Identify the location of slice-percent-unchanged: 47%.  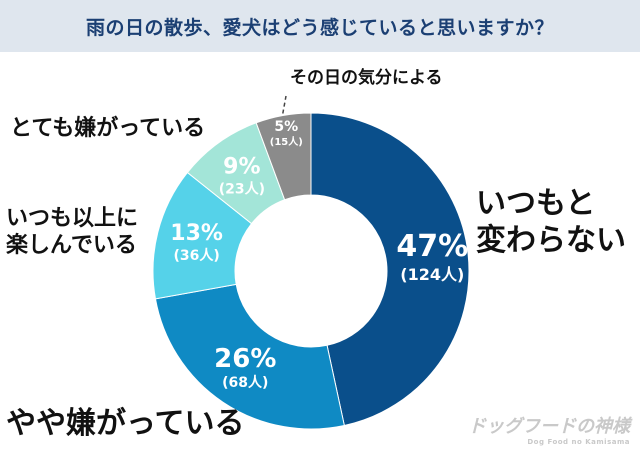
(432, 246).